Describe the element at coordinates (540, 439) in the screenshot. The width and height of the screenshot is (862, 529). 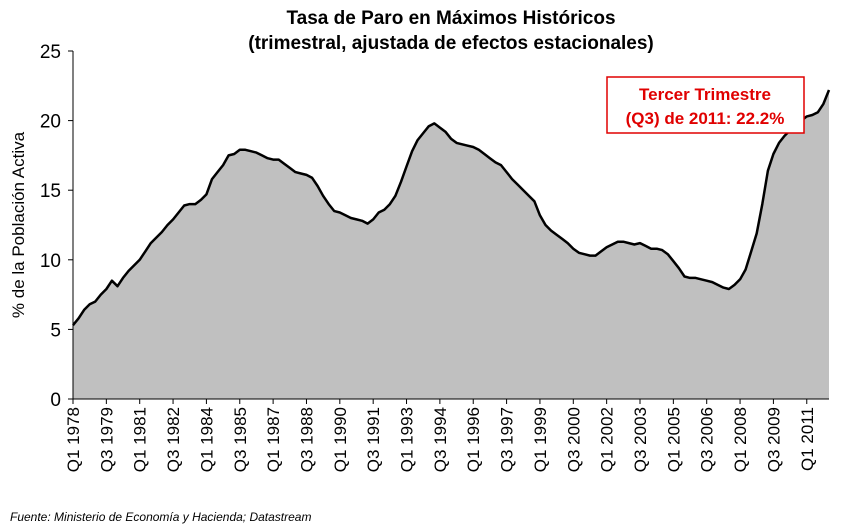
I see `x-tick-label: Q1 1999` at that location.